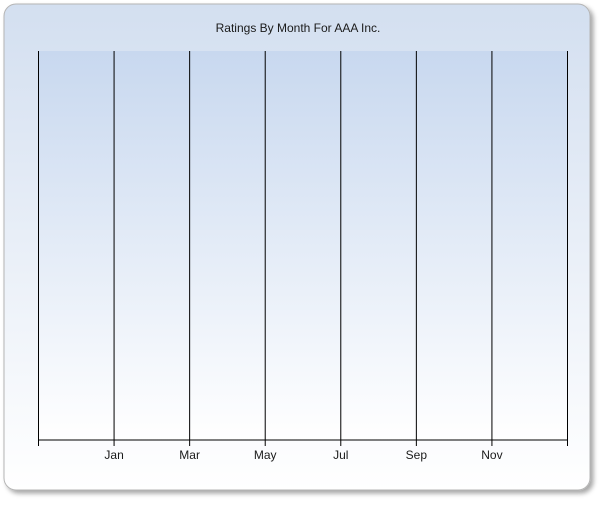  What do you see at coordinates (265, 455) in the screenshot?
I see `x-tick-label: May` at bounding box center [265, 455].